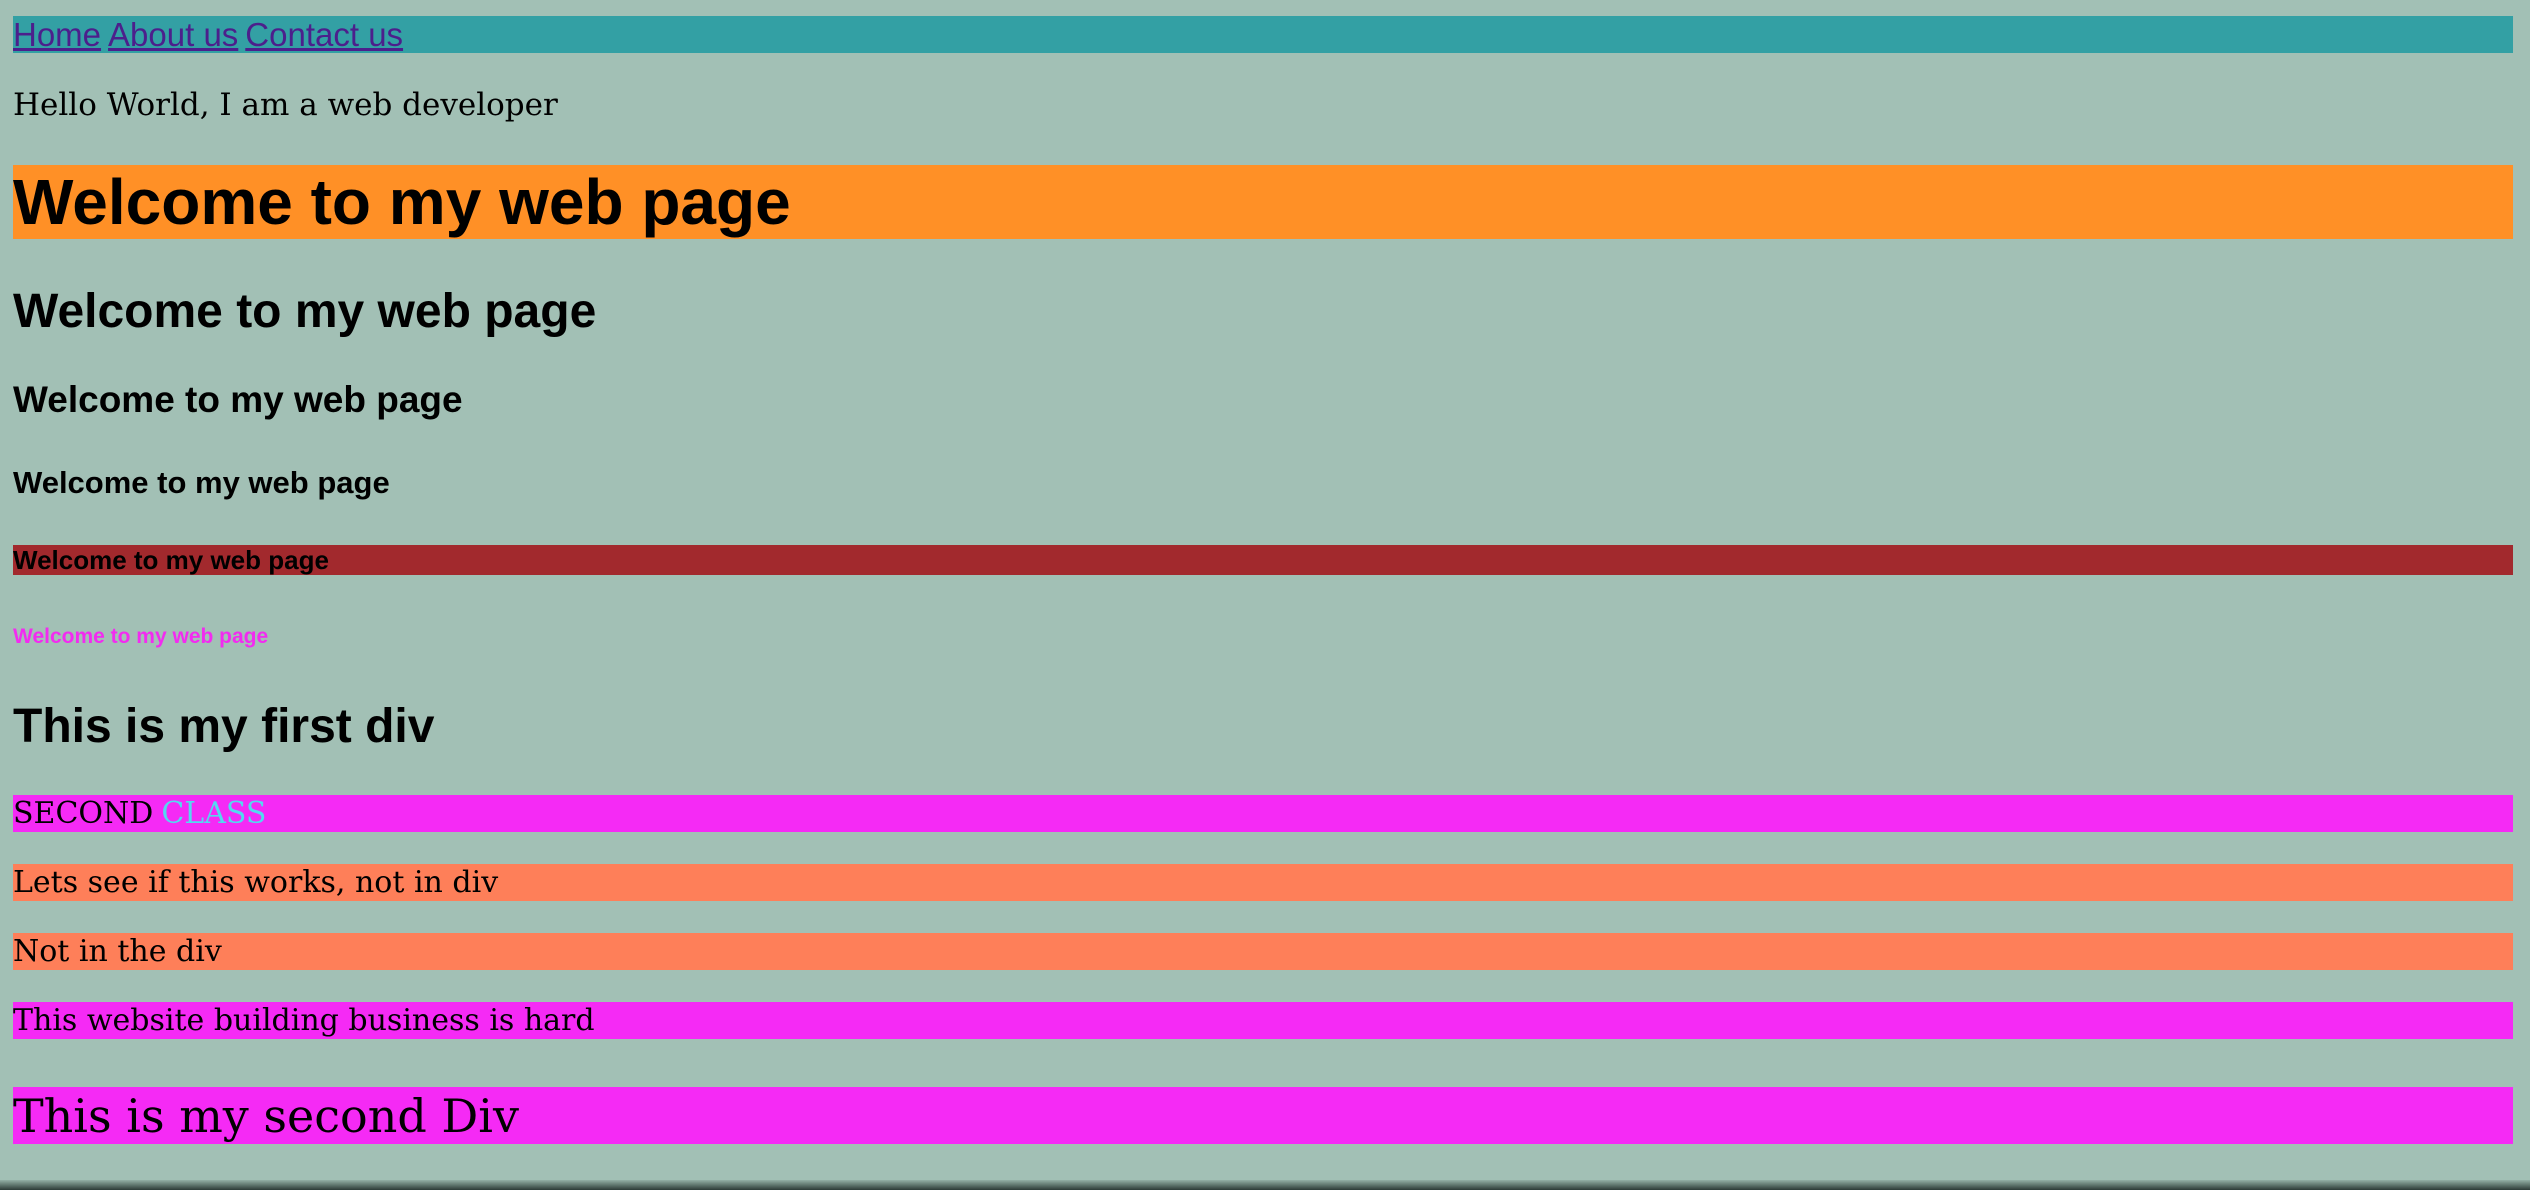 The width and height of the screenshot is (2530, 1190). I want to click on heading-level-4: Welcome to my web page, so click(201, 482).